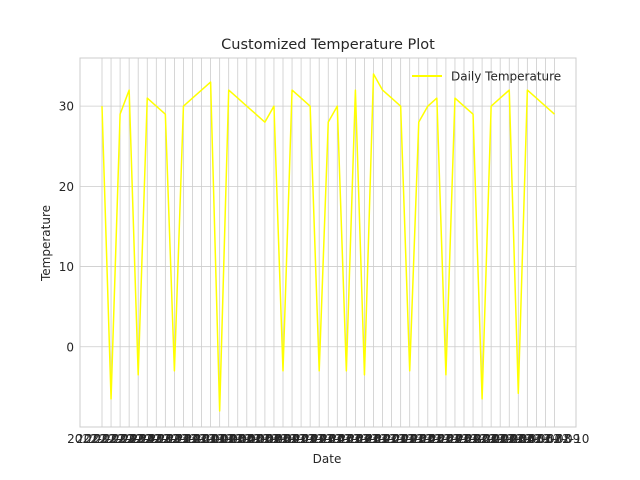  I want to click on x-tick-label: 2023-02-06, so click(518, 439).